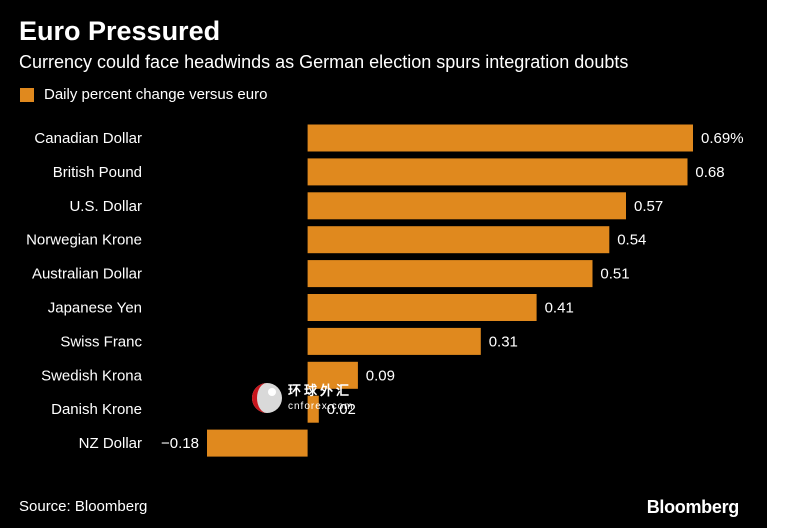 This screenshot has width=800, height=528. What do you see at coordinates (84, 240) in the screenshot?
I see `category-label-3: Norwegian Krone` at bounding box center [84, 240].